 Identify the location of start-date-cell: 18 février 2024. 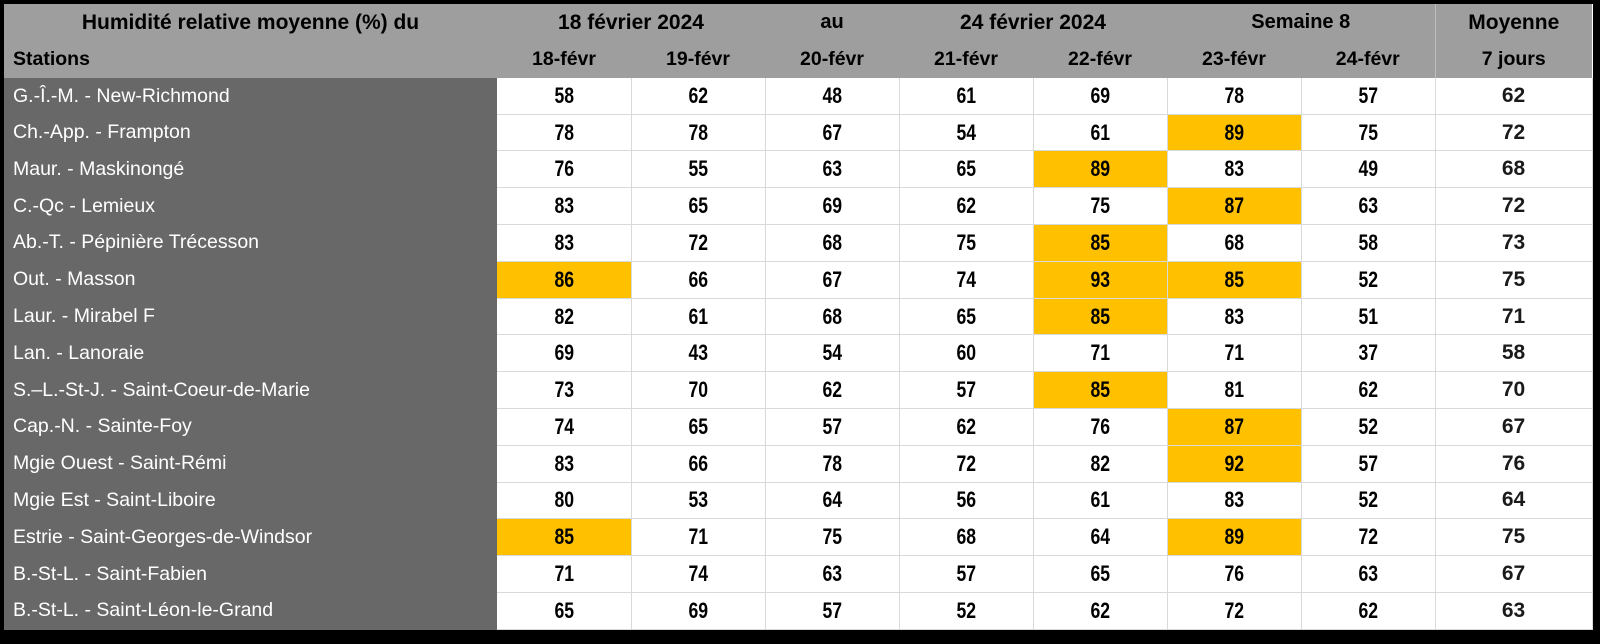
(631, 22).